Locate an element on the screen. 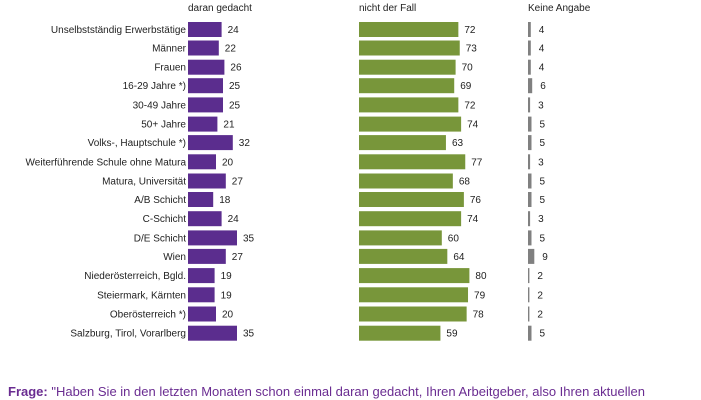  category-label: Steiermark, Kärnten is located at coordinates (141, 295).